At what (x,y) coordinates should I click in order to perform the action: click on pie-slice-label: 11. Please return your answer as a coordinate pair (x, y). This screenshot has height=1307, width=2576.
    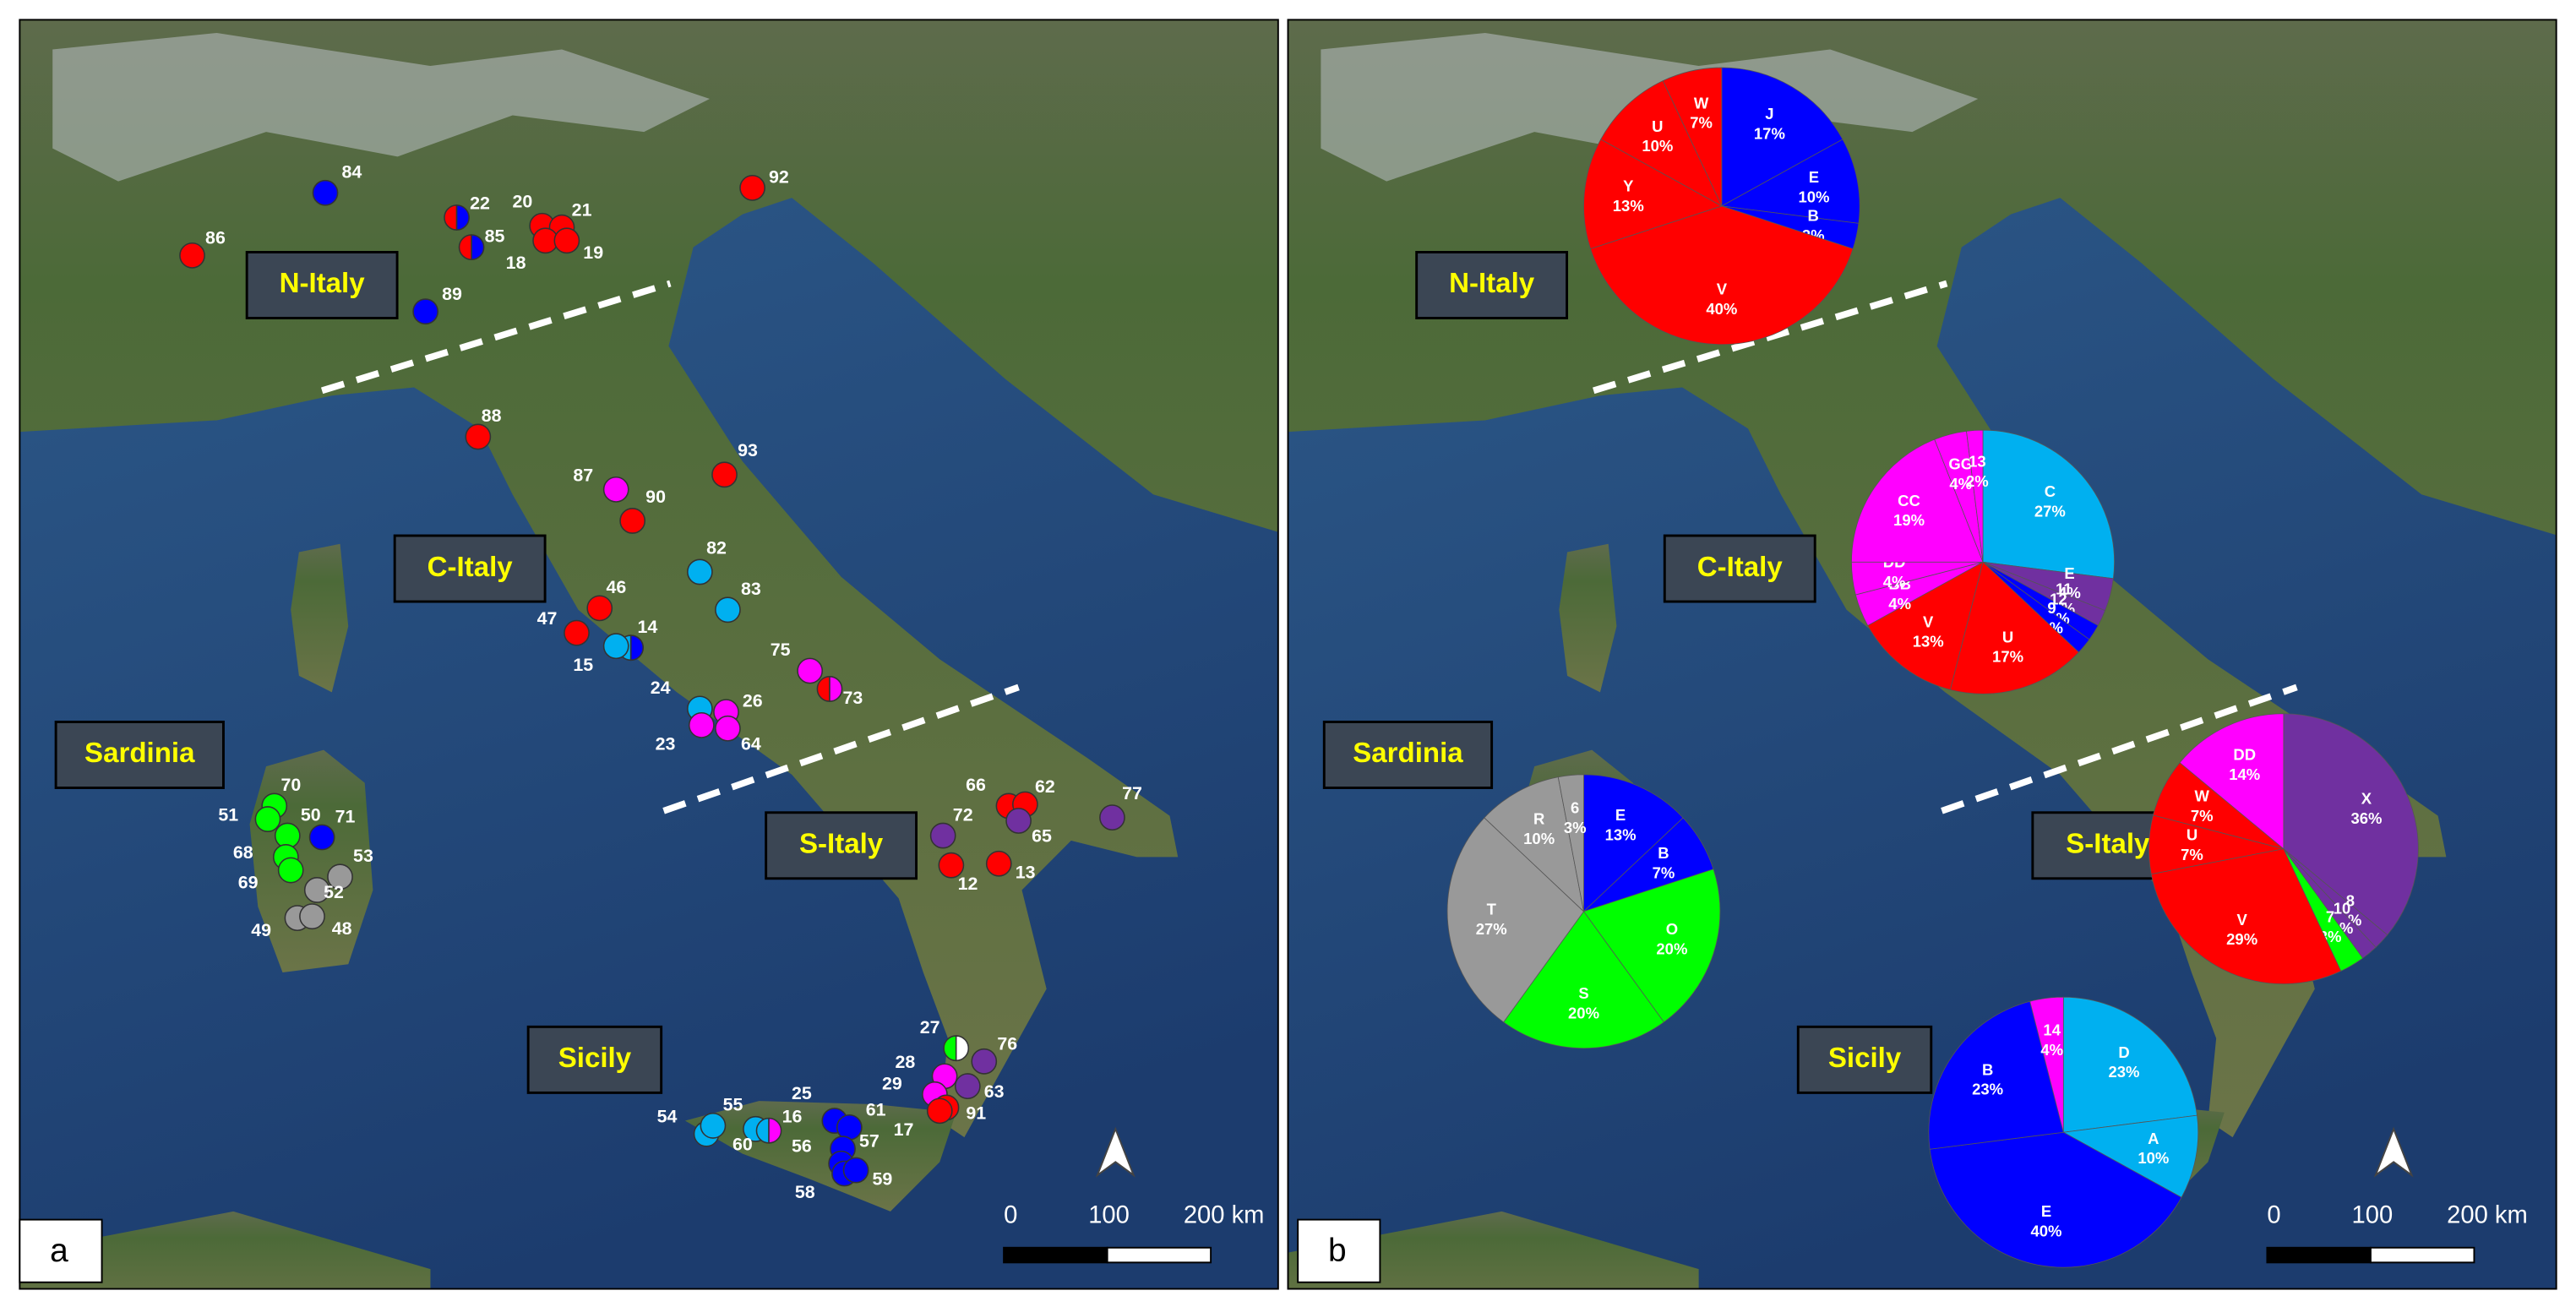
    Looking at the image, I should click on (2064, 589).